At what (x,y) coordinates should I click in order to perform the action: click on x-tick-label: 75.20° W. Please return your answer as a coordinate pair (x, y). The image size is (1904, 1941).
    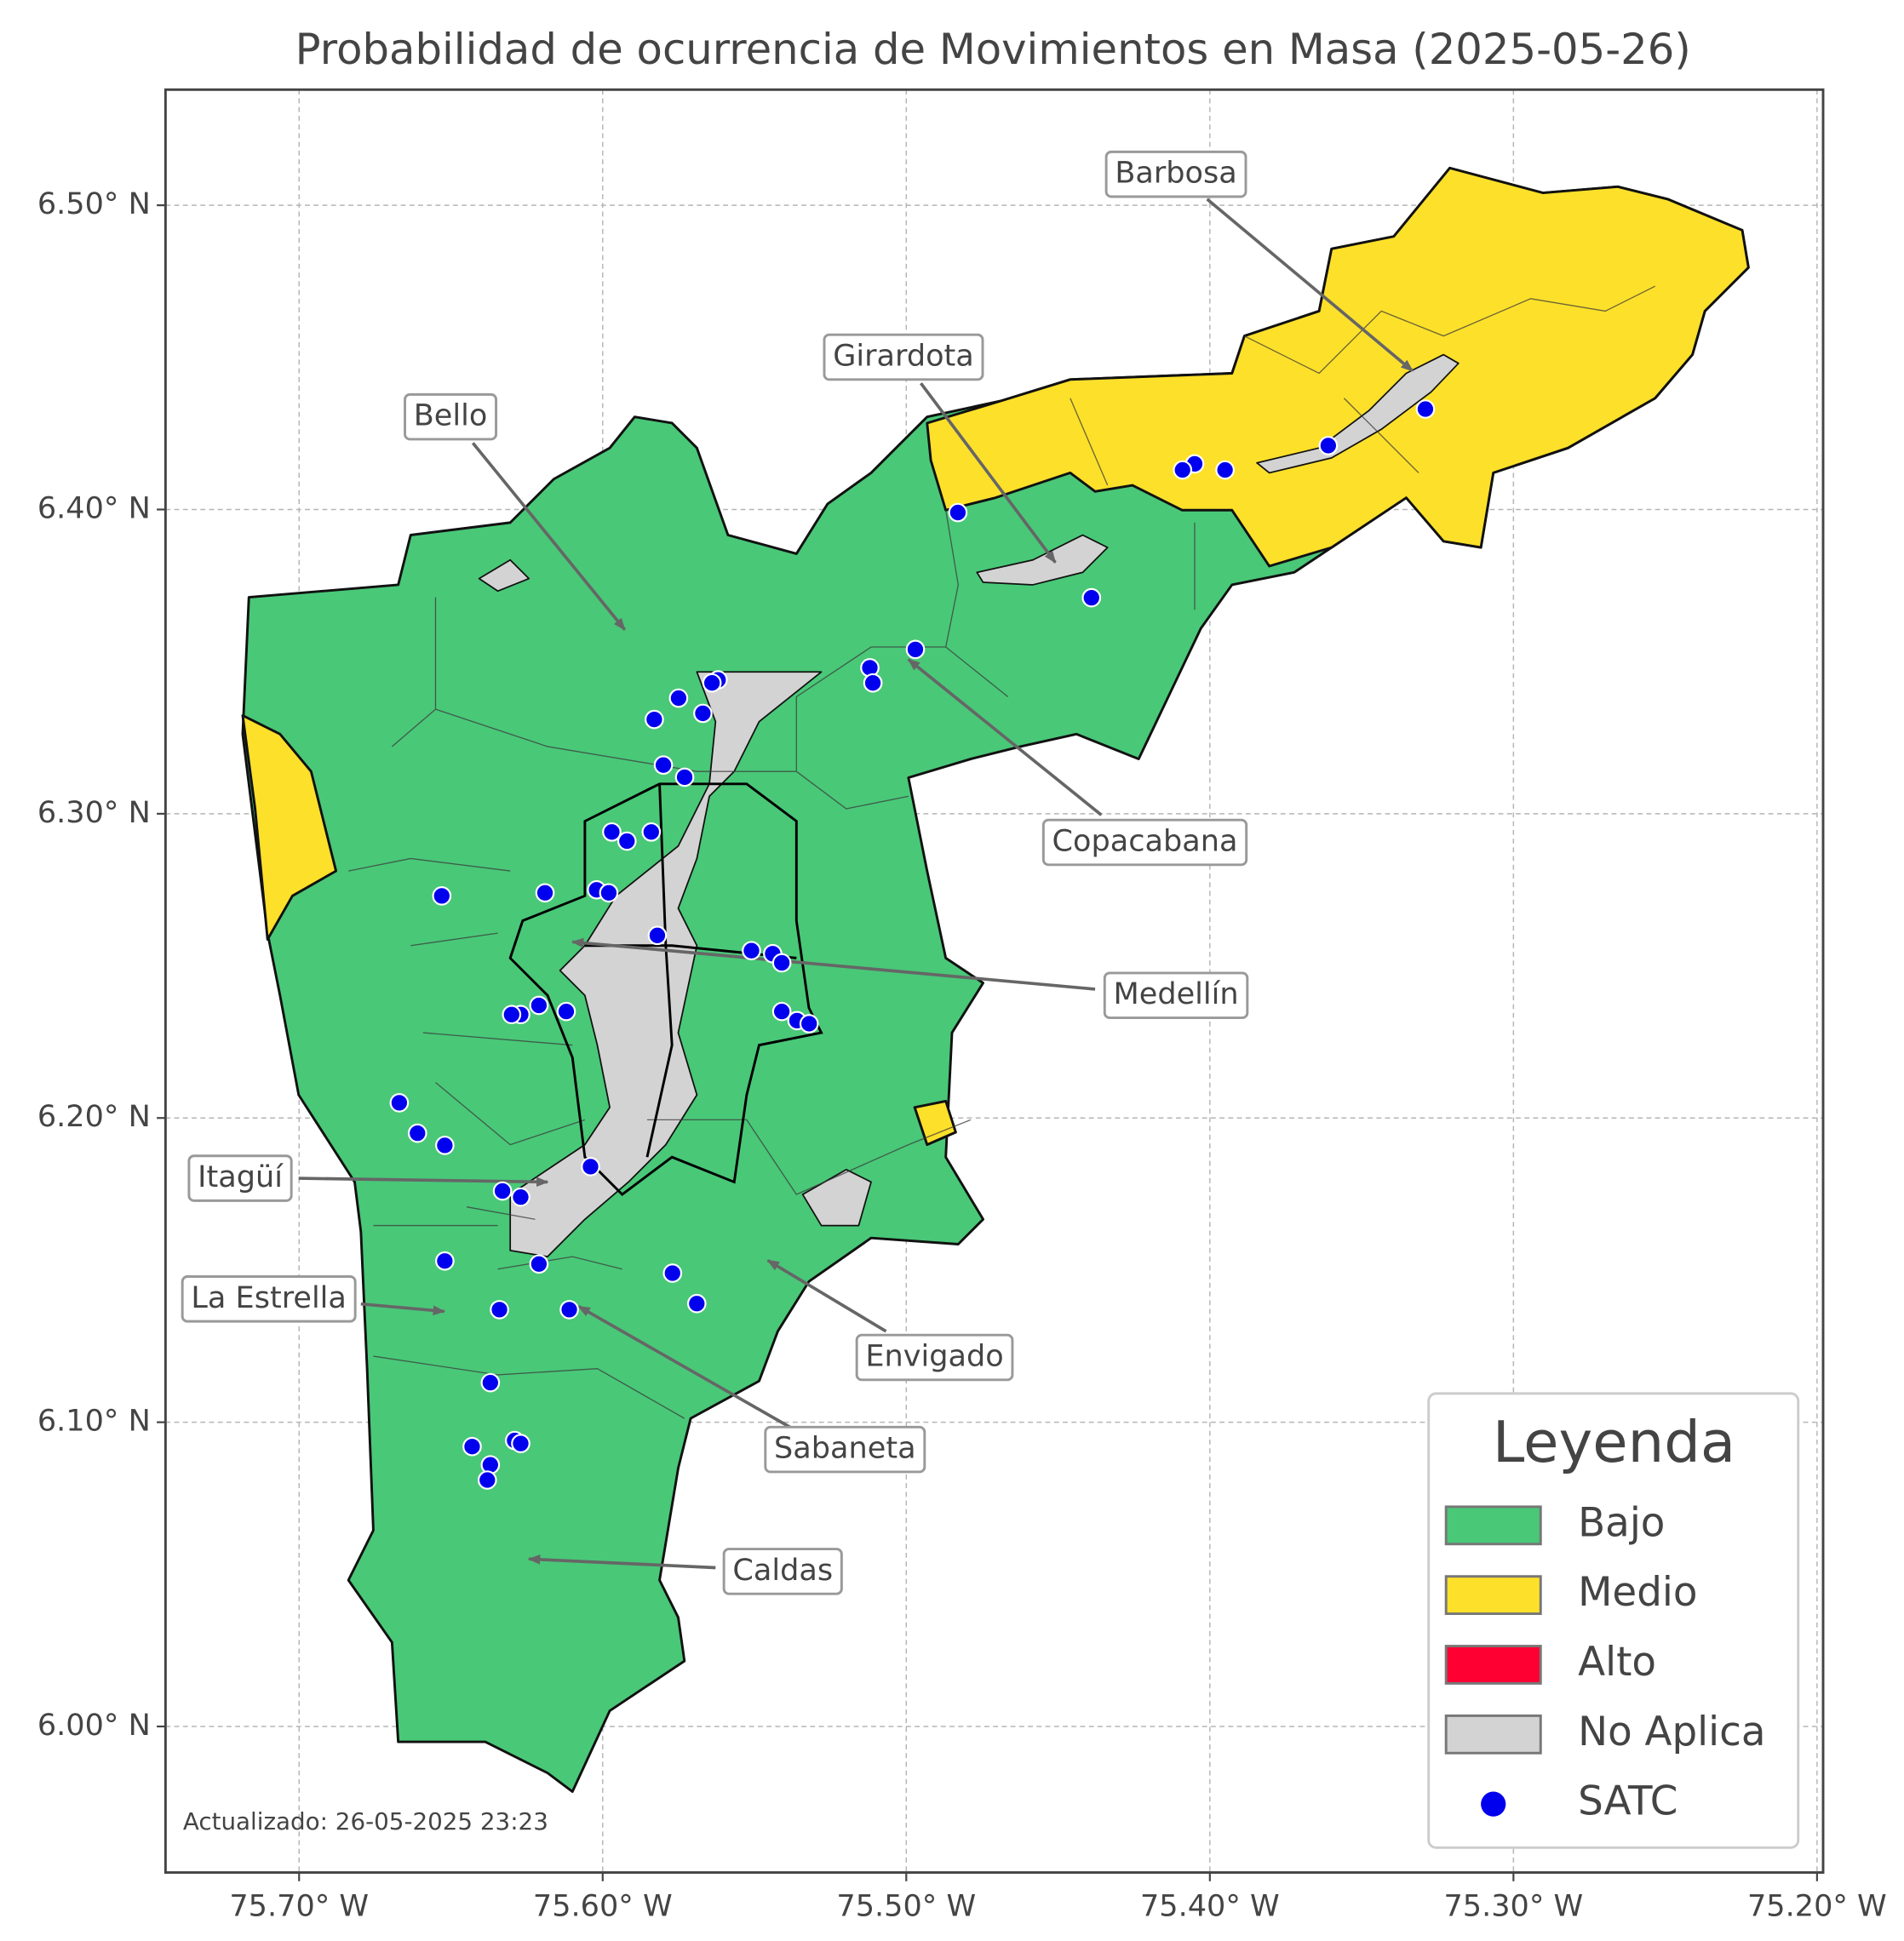
    Looking at the image, I should click on (1817, 1906).